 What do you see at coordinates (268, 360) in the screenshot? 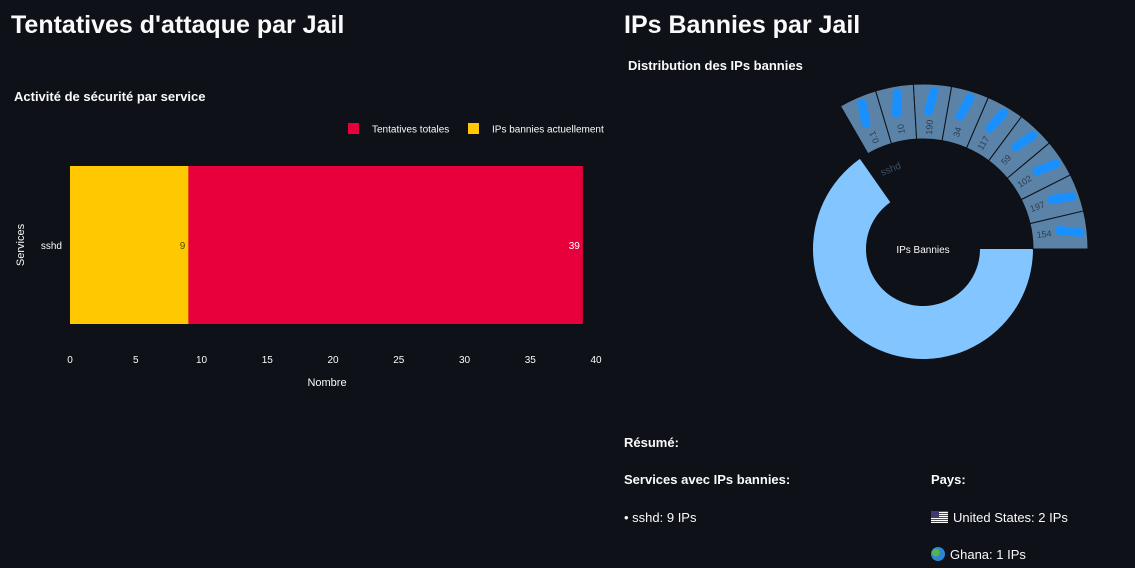
I see `x-tick-label: 15` at bounding box center [268, 360].